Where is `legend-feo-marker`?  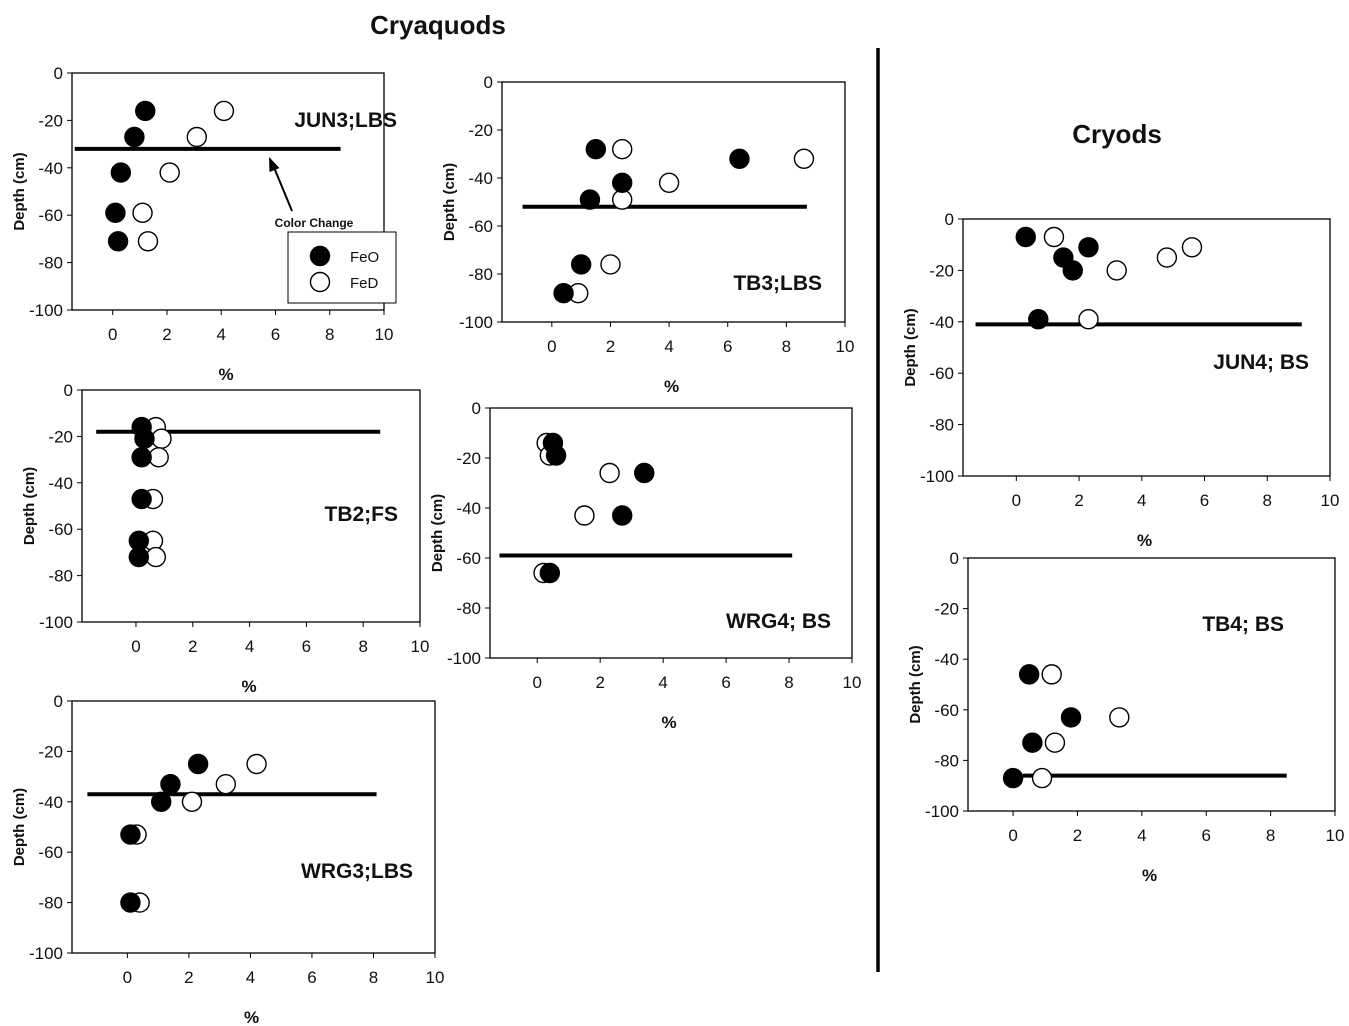
legend-feo-marker is located at coordinates (320, 256).